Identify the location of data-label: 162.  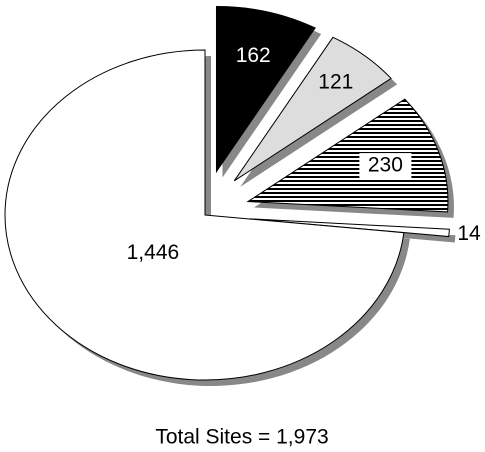
(253, 55).